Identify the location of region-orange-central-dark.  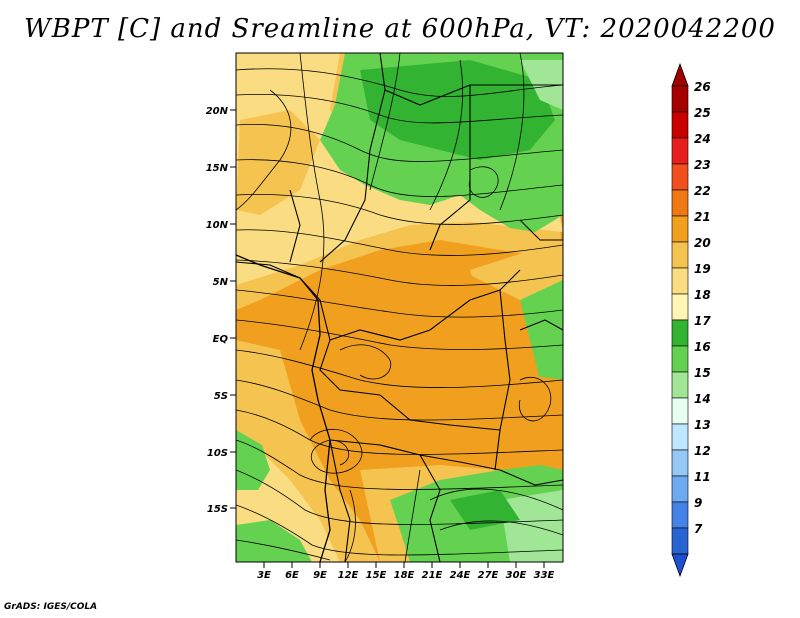
(415, 365).